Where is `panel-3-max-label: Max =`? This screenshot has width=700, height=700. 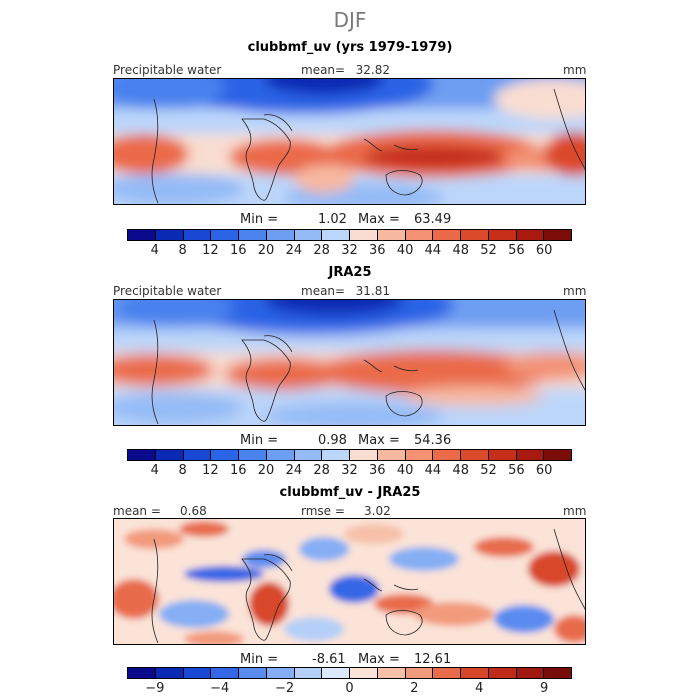 panel-3-max-label: Max = is located at coordinates (379, 659).